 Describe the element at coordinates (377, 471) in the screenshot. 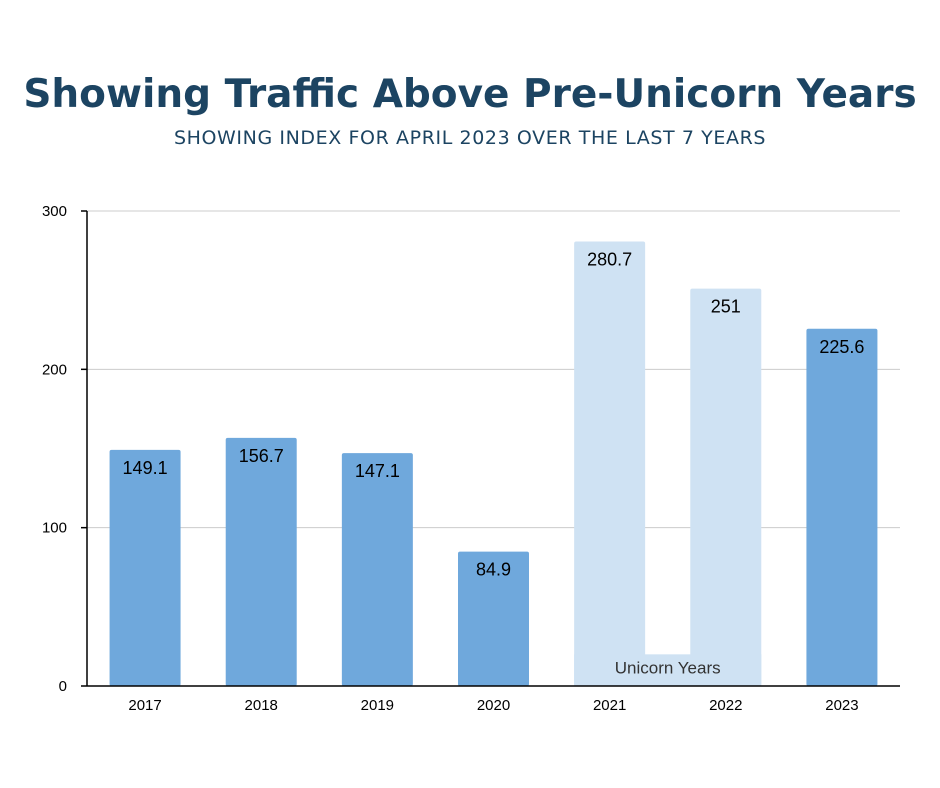

I see `data-label-2019: 147.1` at that location.